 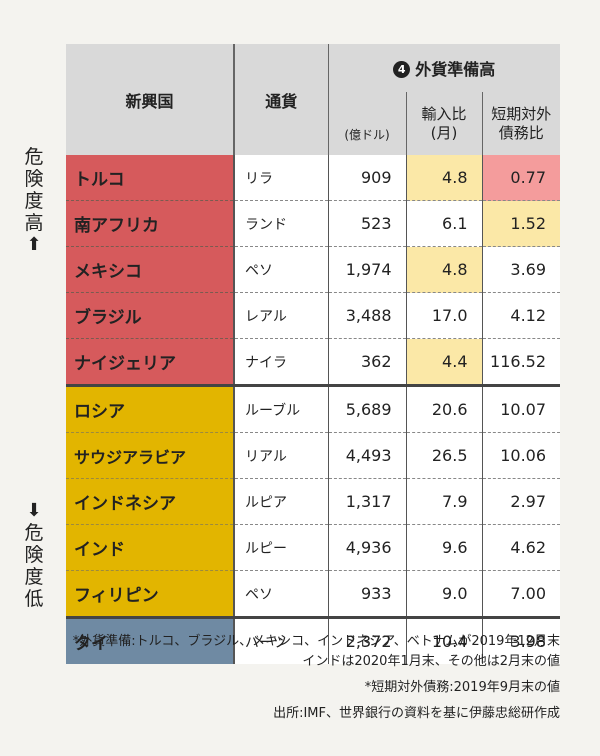 I want to click on reserves-cell: 1,974, so click(x=367, y=269).